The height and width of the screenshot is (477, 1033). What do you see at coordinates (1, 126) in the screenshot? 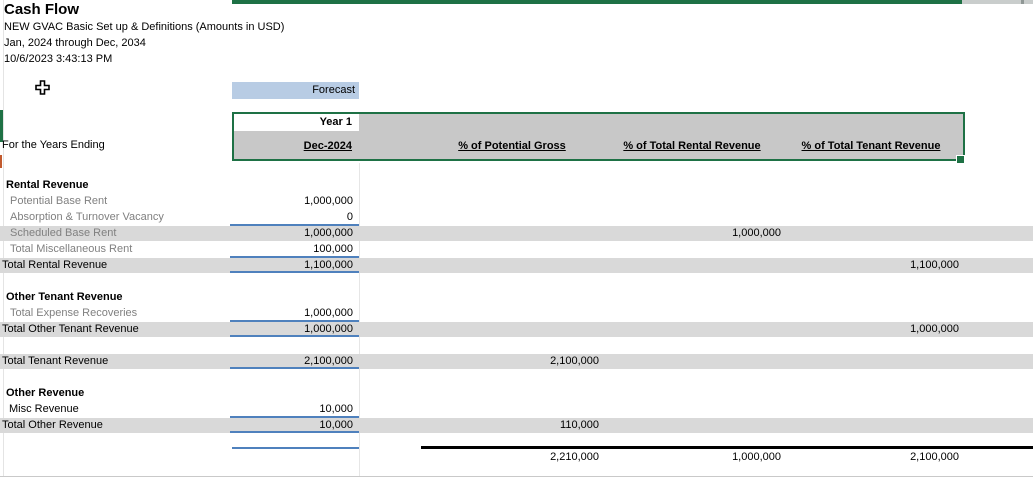
I see `left-pane-marker-green` at bounding box center [1, 126].